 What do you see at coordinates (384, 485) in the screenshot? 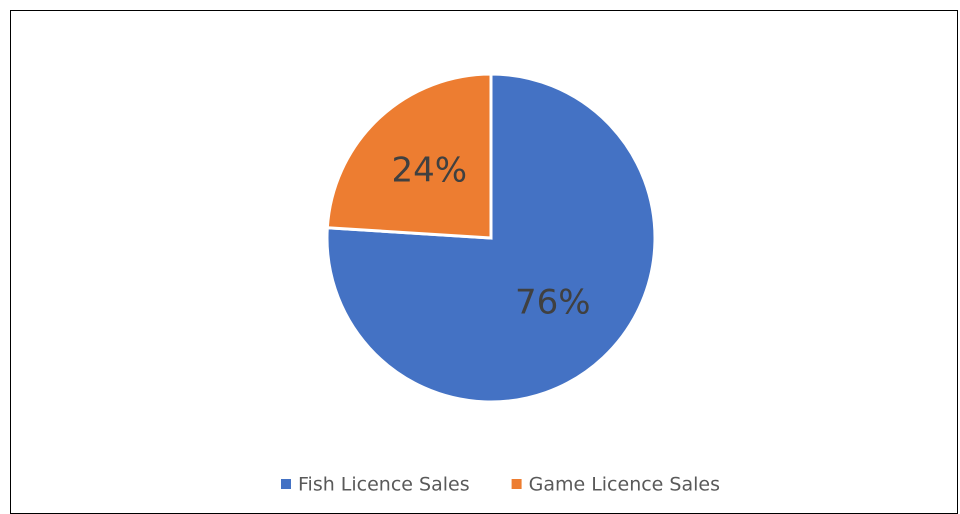
I see `legend-label: Fish Licence Sales` at bounding box center [384, 485].